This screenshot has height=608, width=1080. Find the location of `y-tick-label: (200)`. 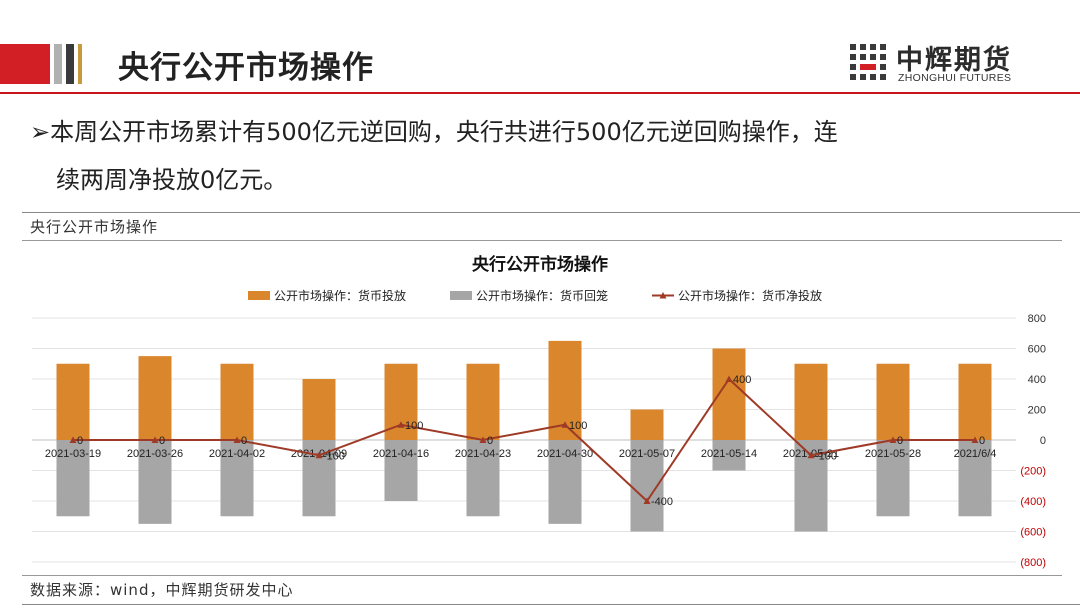

y-tick-label: (200) is located at coordinates (1033, 472).